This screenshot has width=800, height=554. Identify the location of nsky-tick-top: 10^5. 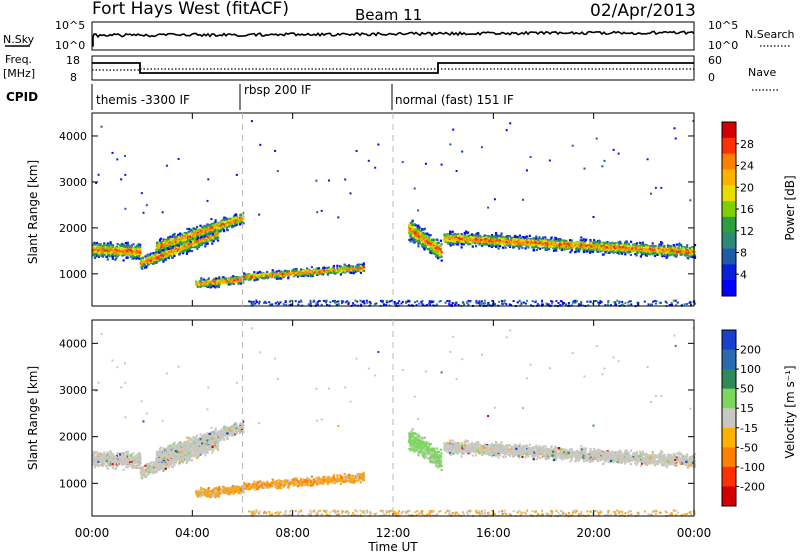
(70, 25).